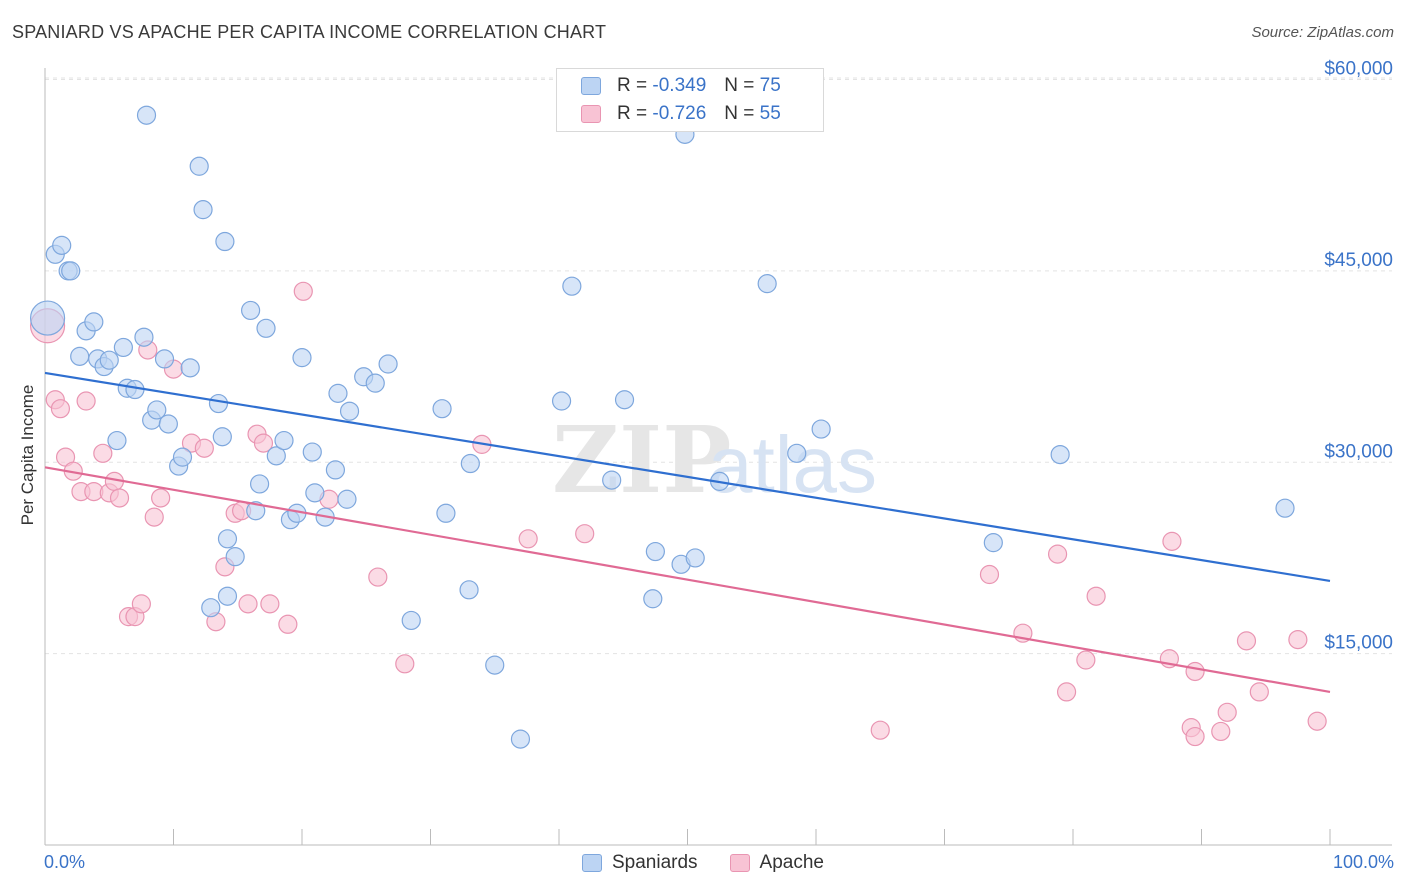  What do you see at coordinates (681, 114) in the screenshot?
I see `legend-row-apache: R = -0.726 N = 55` at bounding box center [681, 114].